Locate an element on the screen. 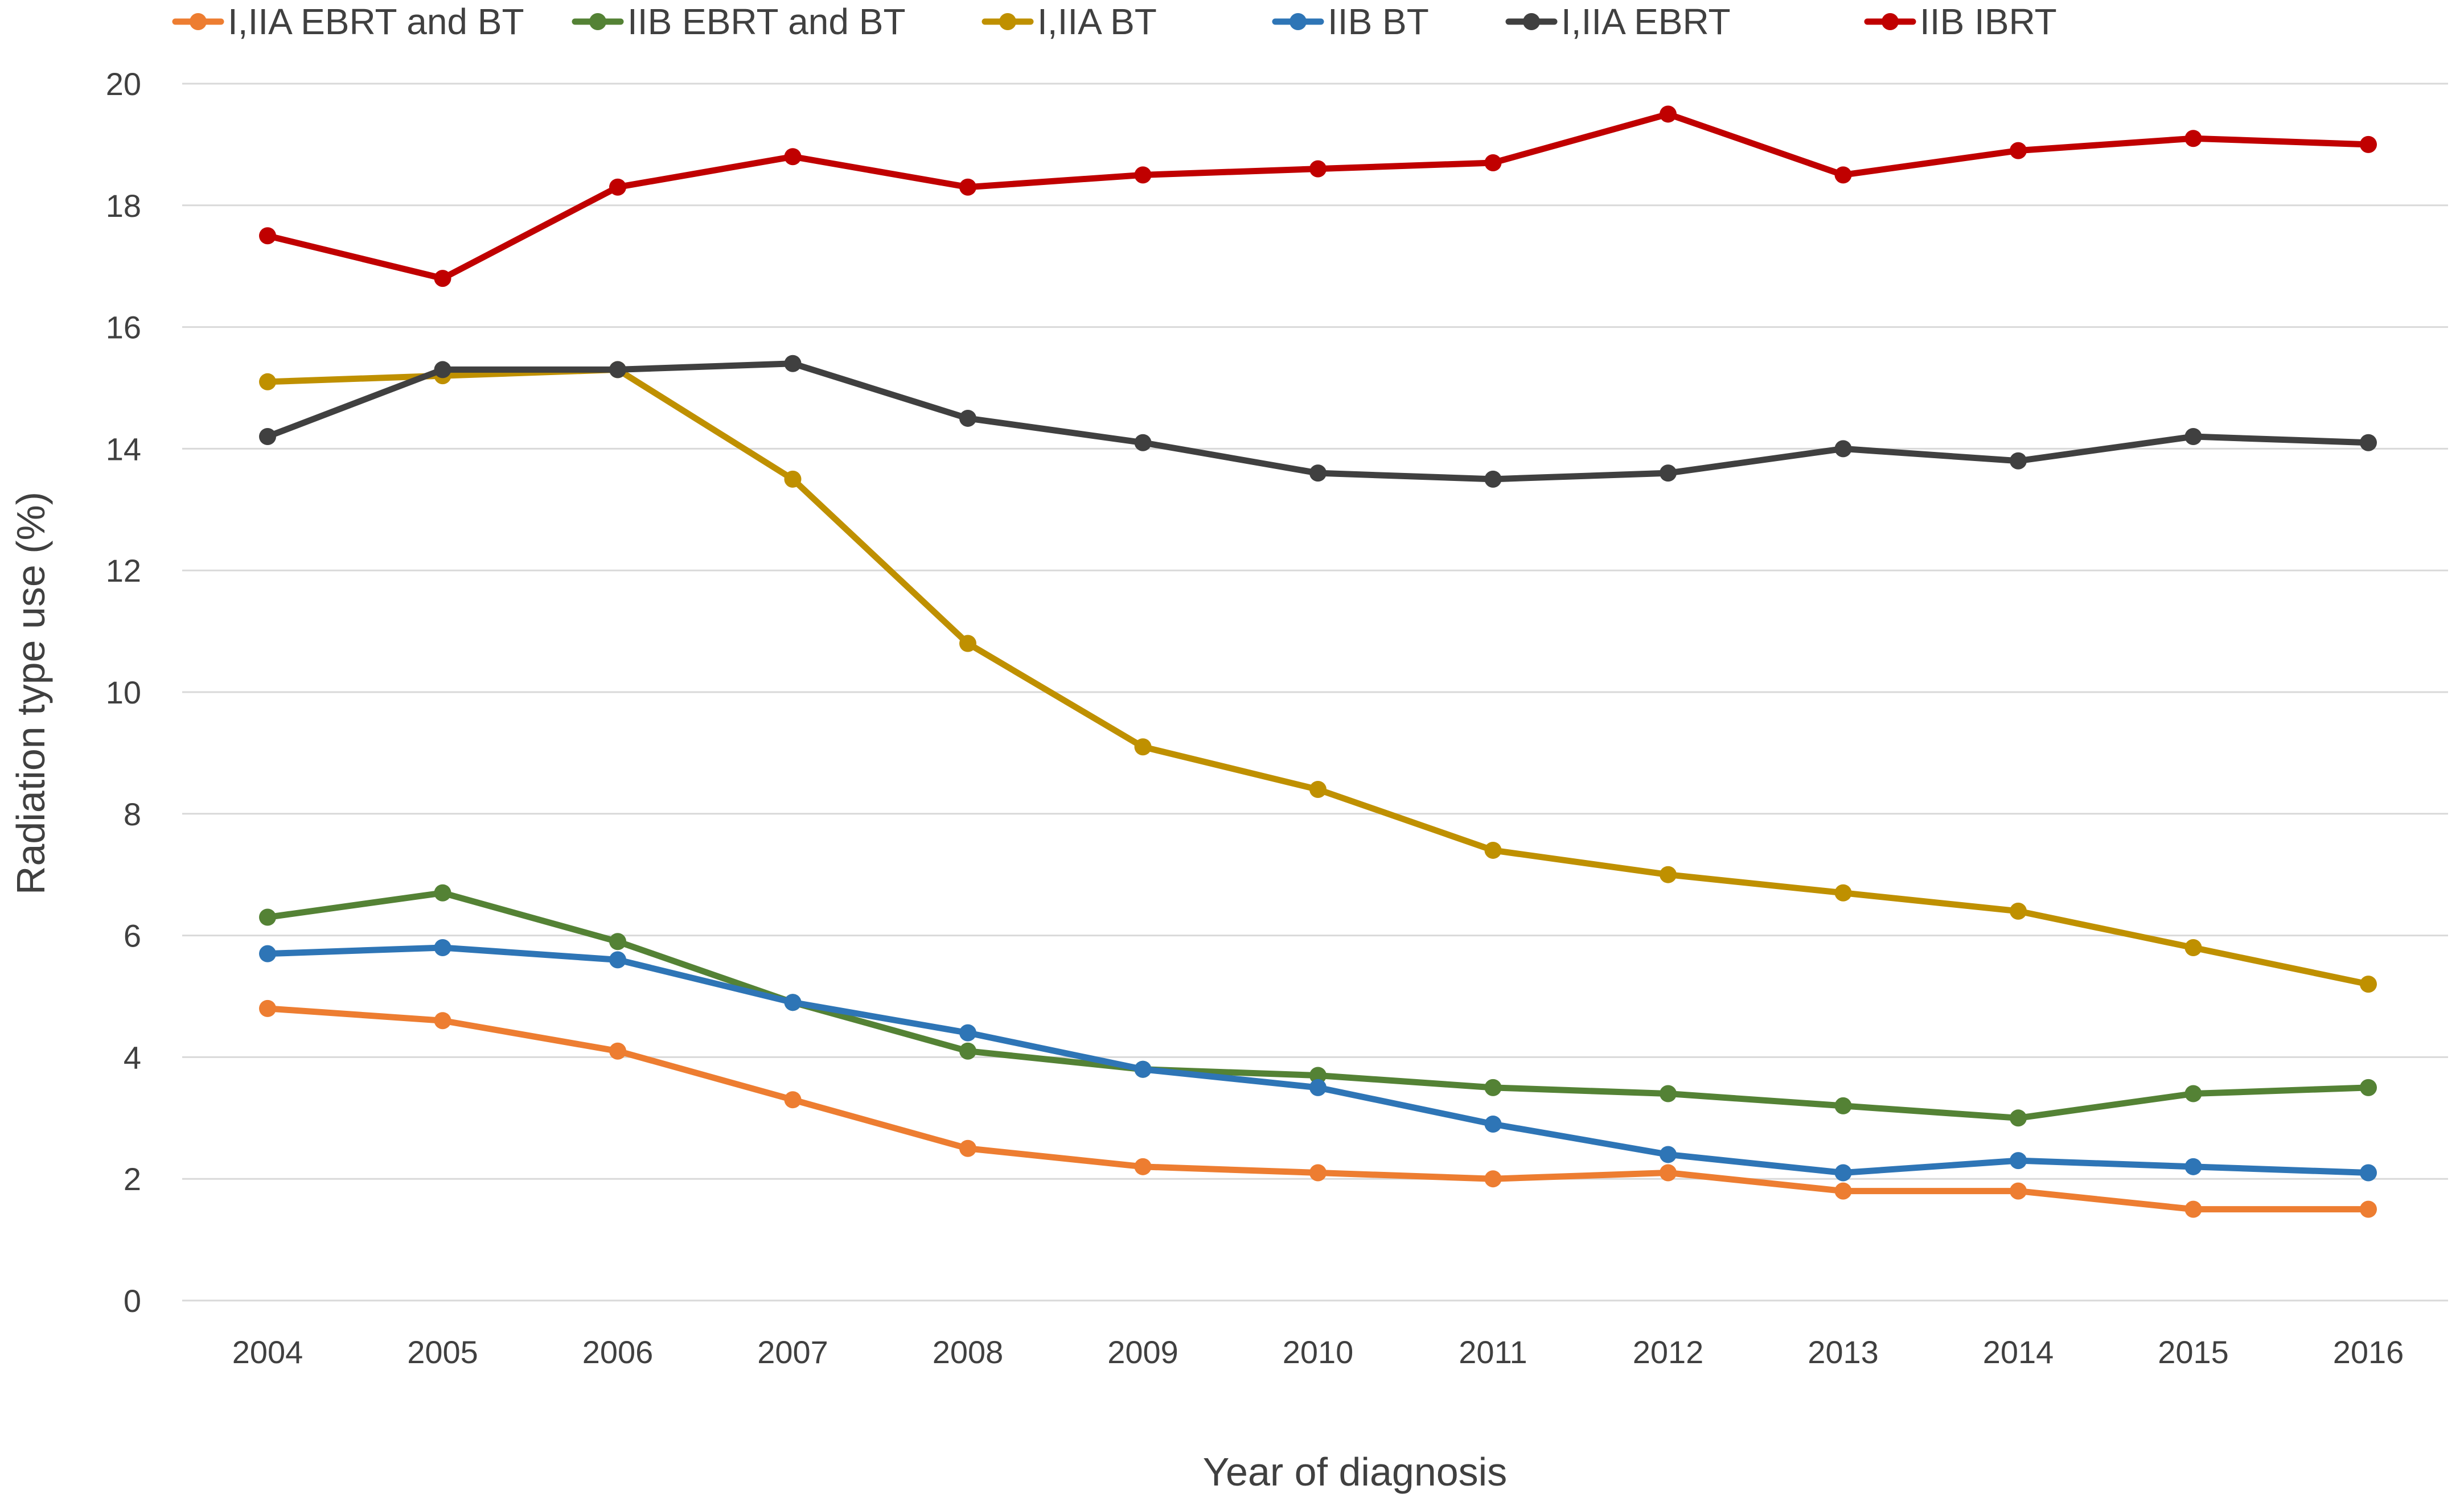 The height and width of the screenshot is (1506, 2464). y-tick-label: 18 is located at coordinates (123, 206).